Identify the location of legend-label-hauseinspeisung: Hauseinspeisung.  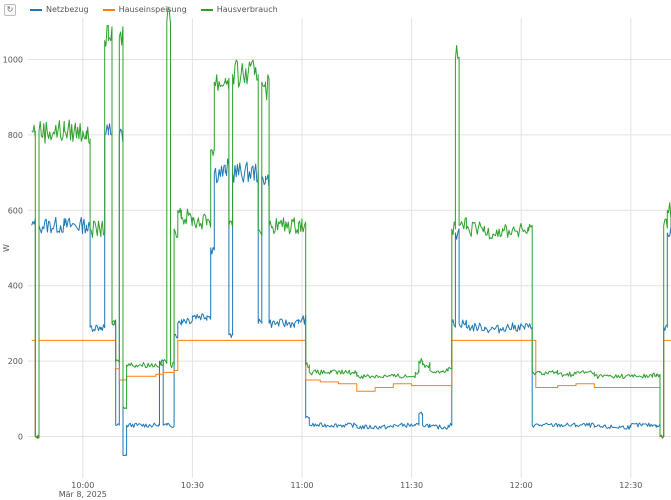
(152, 9).